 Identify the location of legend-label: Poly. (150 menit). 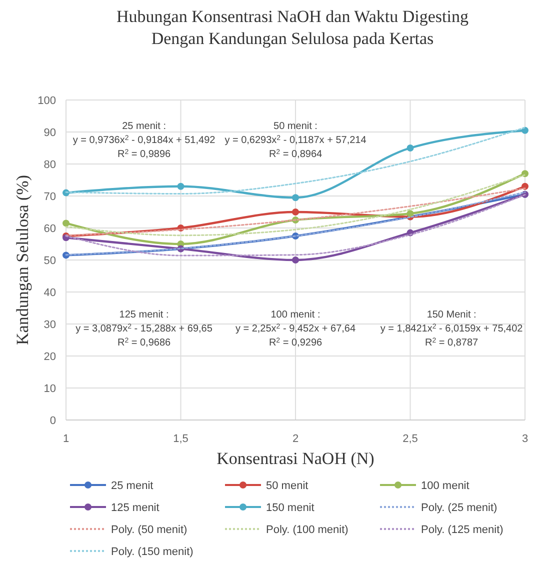
(152, 552).